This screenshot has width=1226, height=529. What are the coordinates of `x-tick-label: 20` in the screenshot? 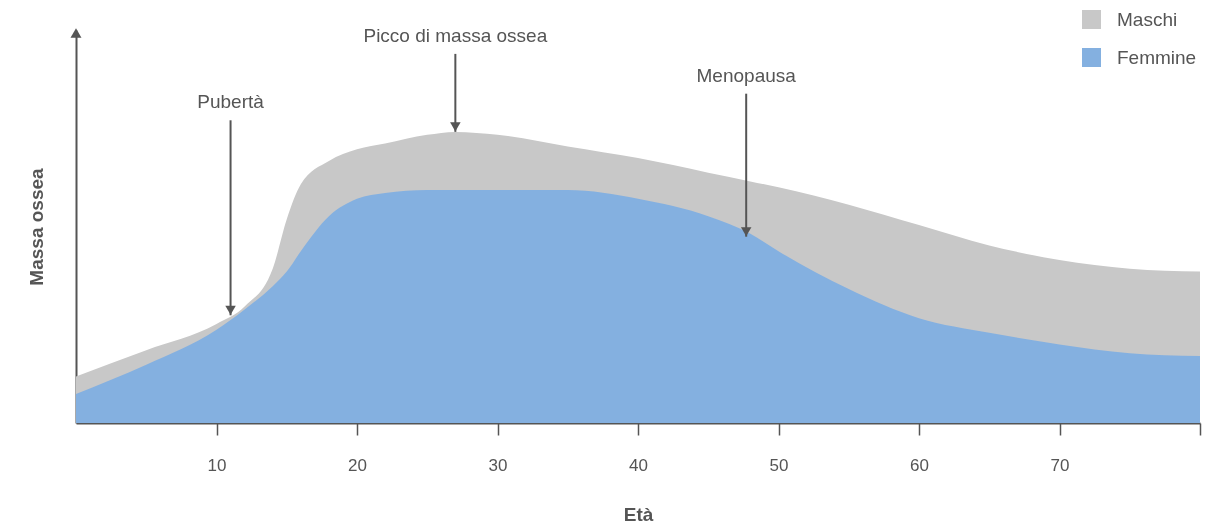 It's located at (357, 465).